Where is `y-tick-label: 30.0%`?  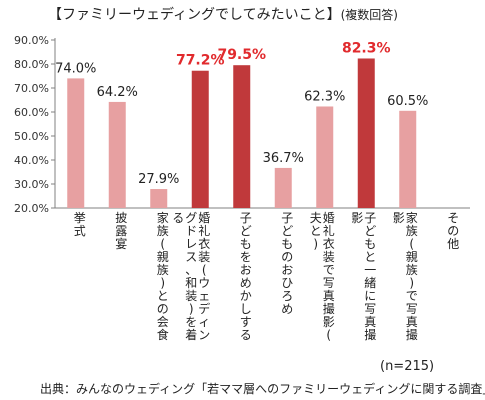
y-tick-label: 30.0% is located at coordinates (31, 184).